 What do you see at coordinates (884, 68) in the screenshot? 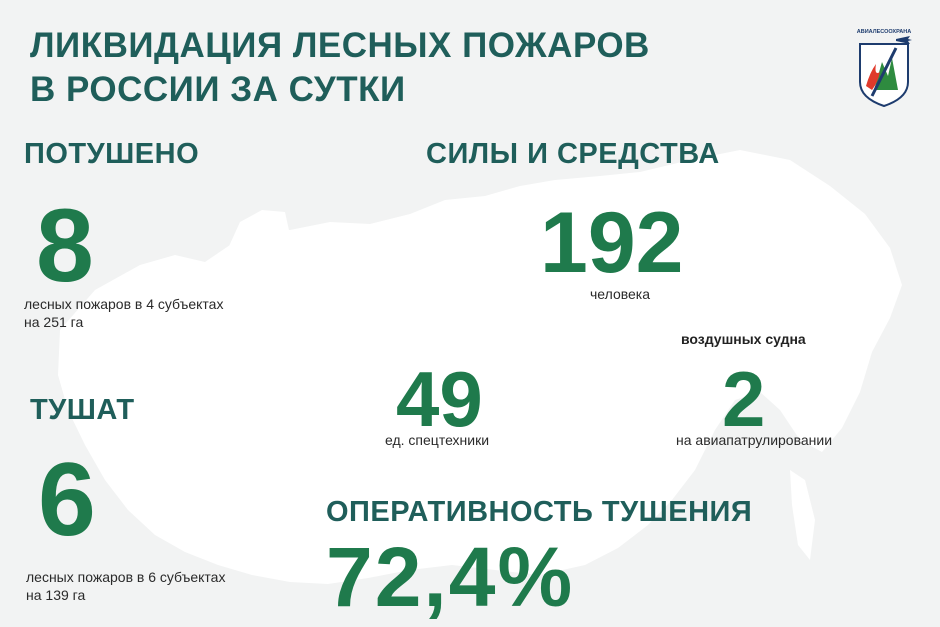
I see `avialesookhrana-logo: АВИАЛЕСООХРАНА` at bounding box center [884, 68].